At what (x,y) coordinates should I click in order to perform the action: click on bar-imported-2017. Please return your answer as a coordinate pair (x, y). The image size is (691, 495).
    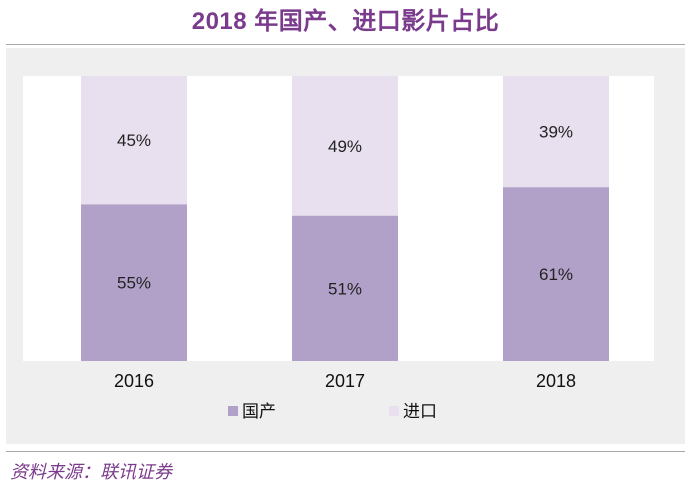
    Looking at the image, I should click on (345, 146).